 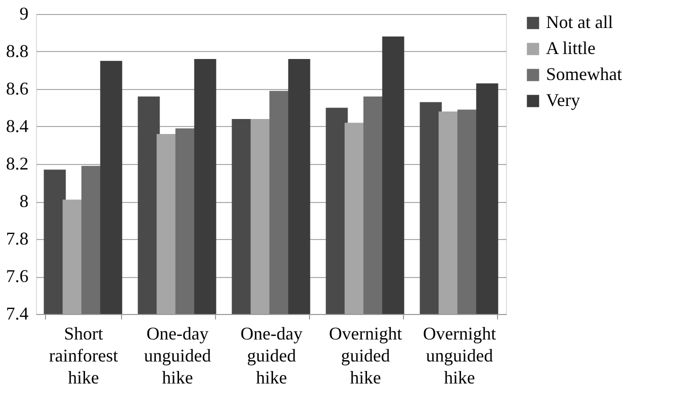 I want to click on y-tick-label: 7.8, so click(x=17, y=238).